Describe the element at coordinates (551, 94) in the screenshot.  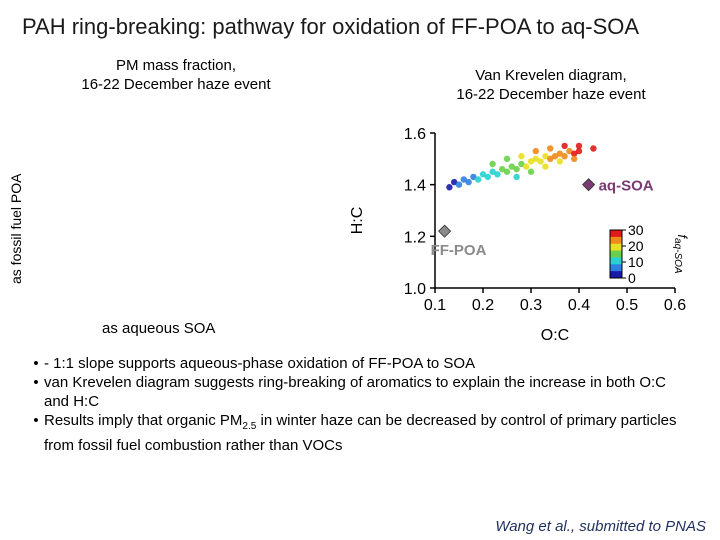
I see `van-krevelen-title-line2: 16-22 December haze event` at that location.